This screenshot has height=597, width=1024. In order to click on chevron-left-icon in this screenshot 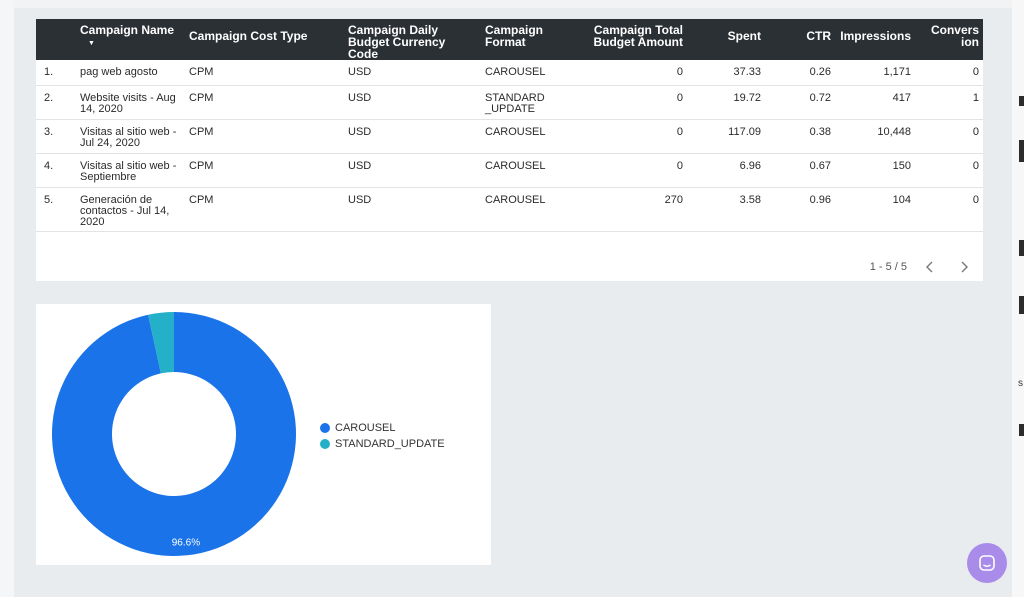, I will do `click(930, 267)`.